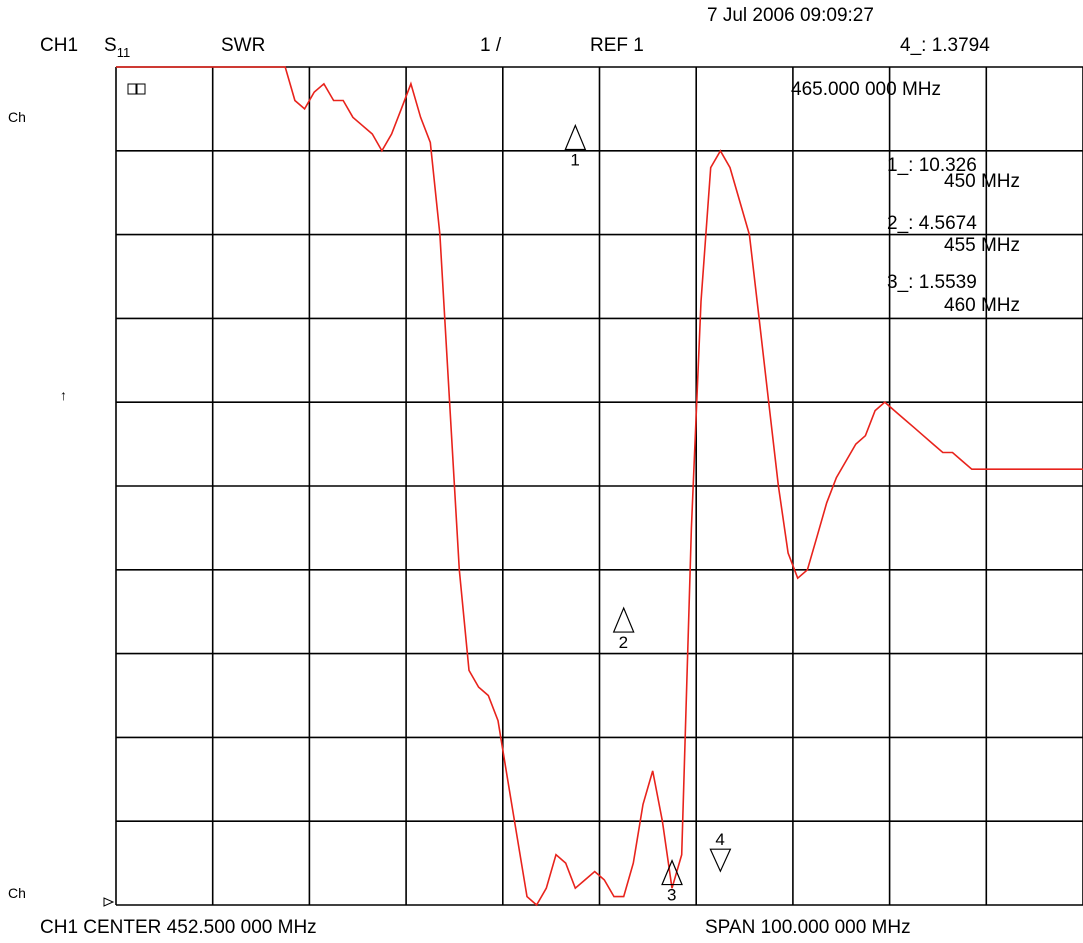 The image size is (1083, 943). I want to click on reference-position-arrow: ↑, so click(63, 395).